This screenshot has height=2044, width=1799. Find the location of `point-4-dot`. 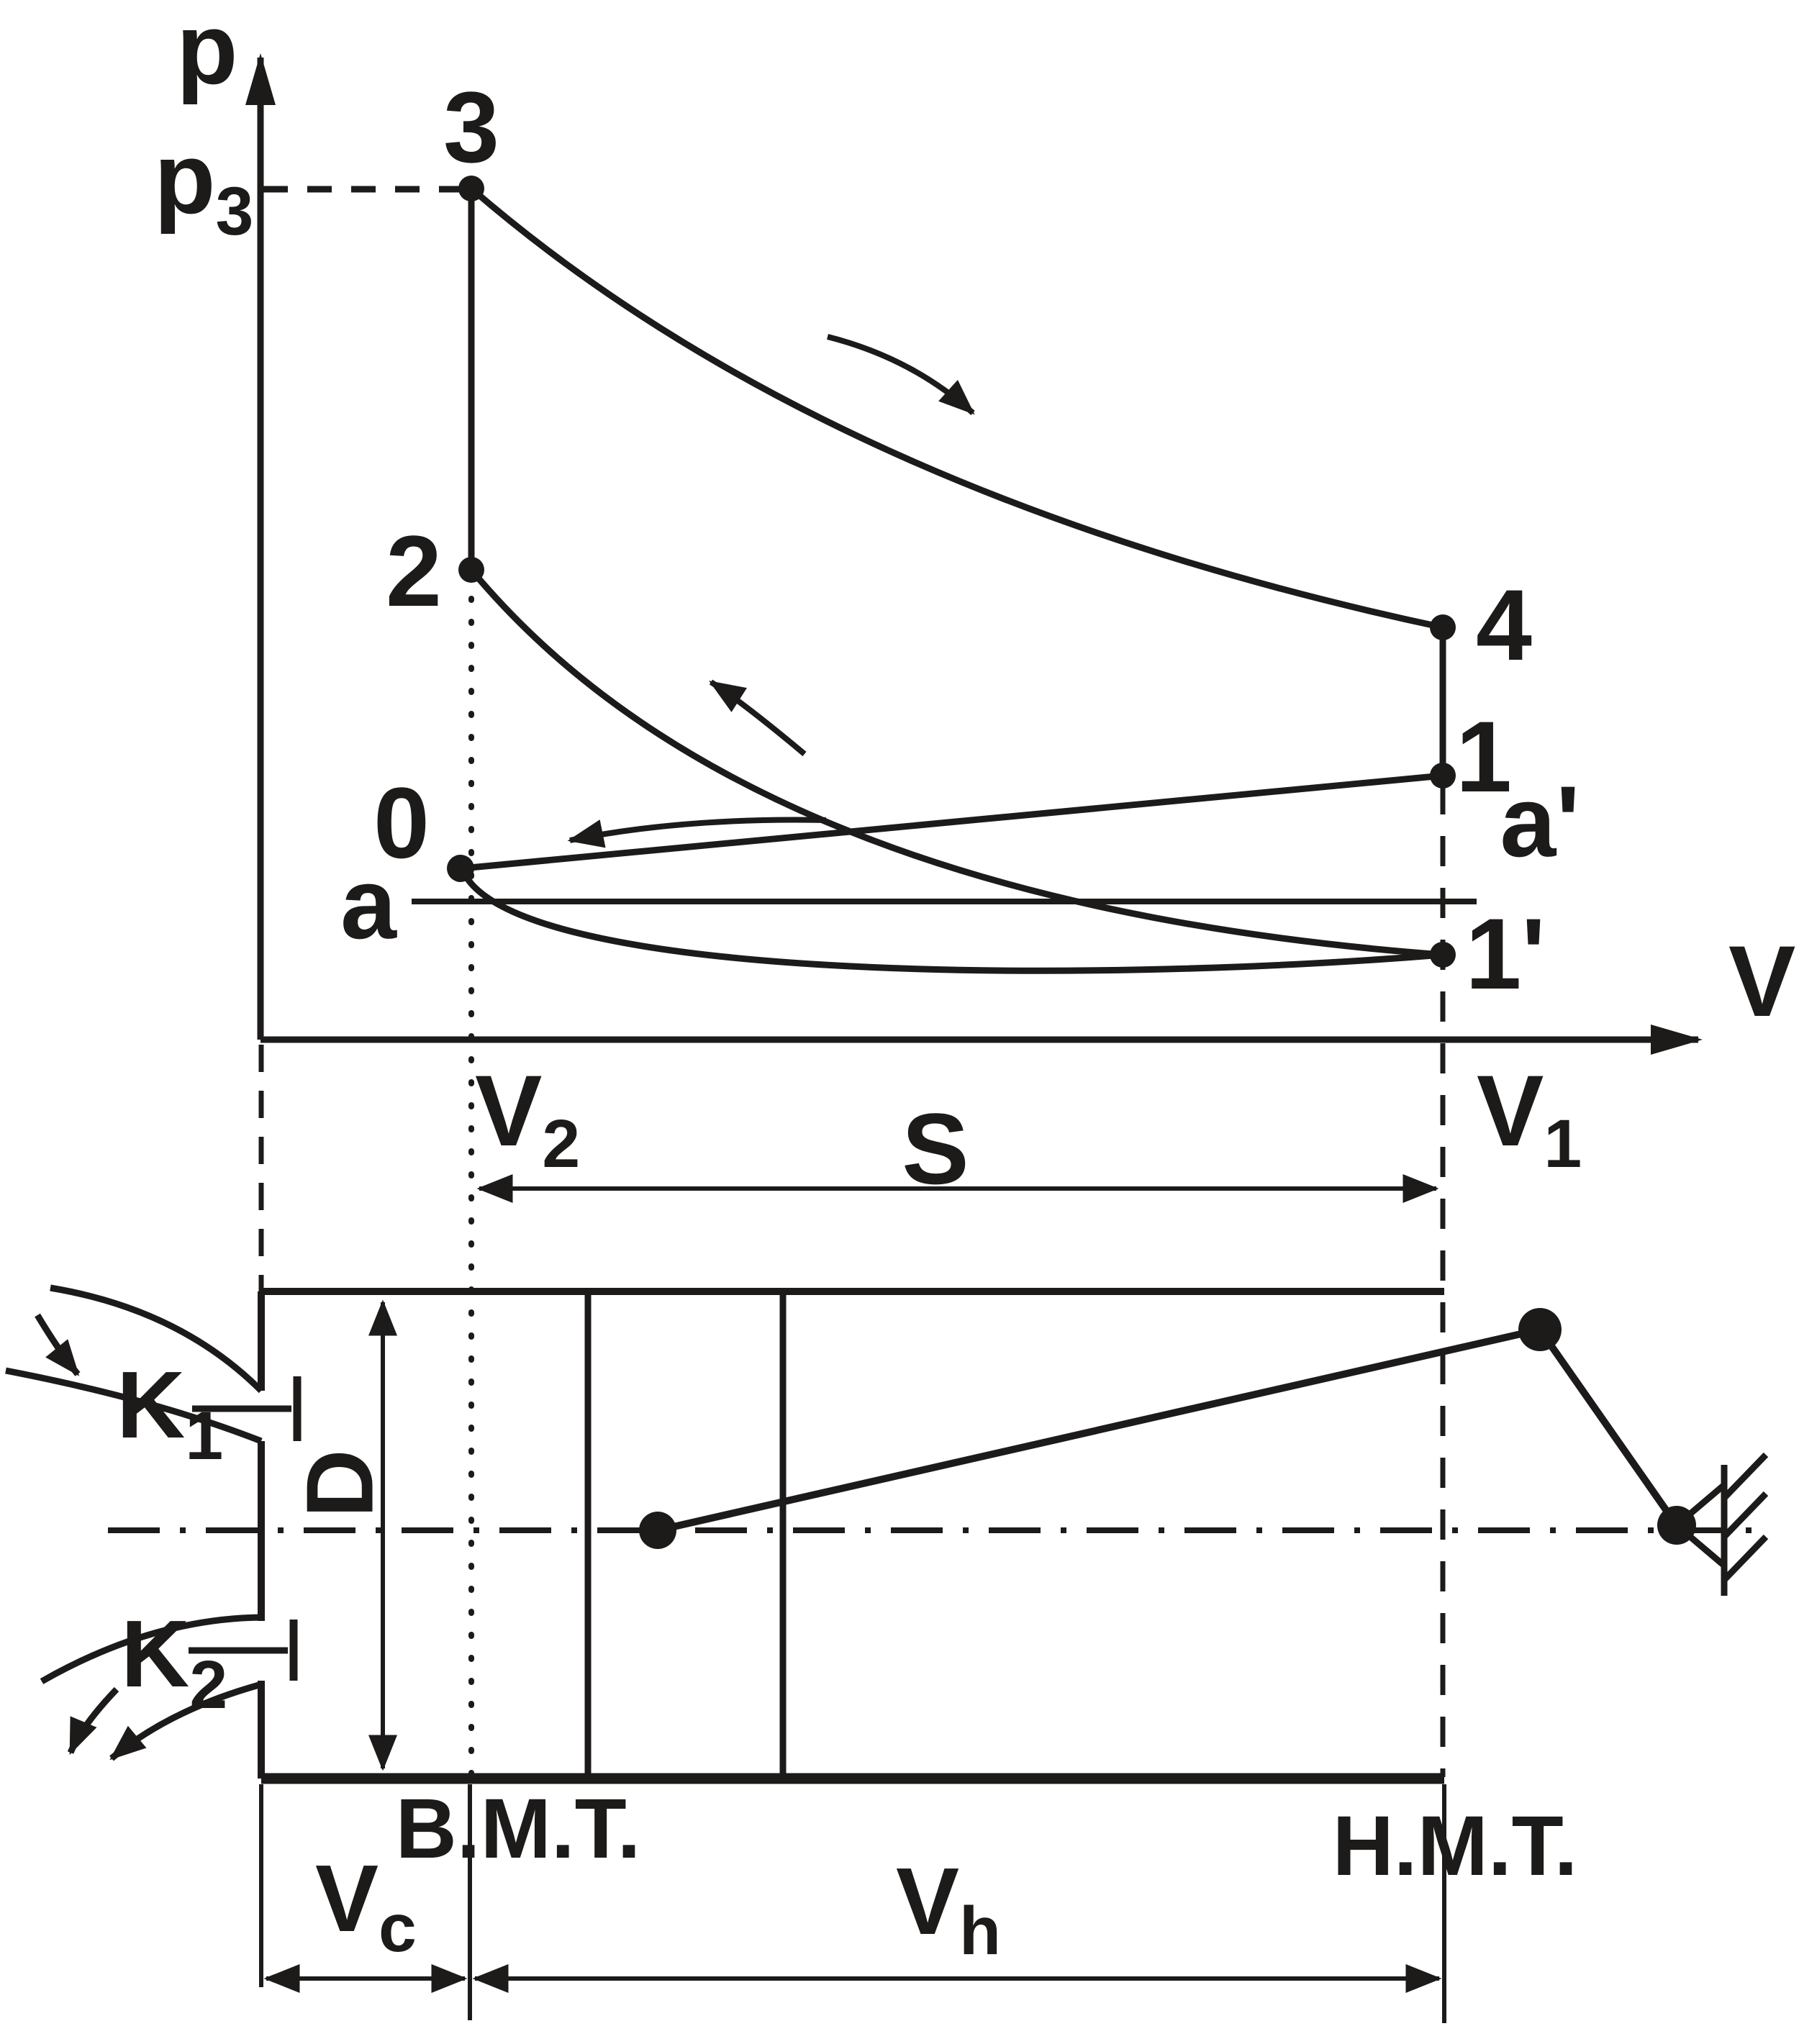

point-4-dot is located at coordinates (1443, 627).